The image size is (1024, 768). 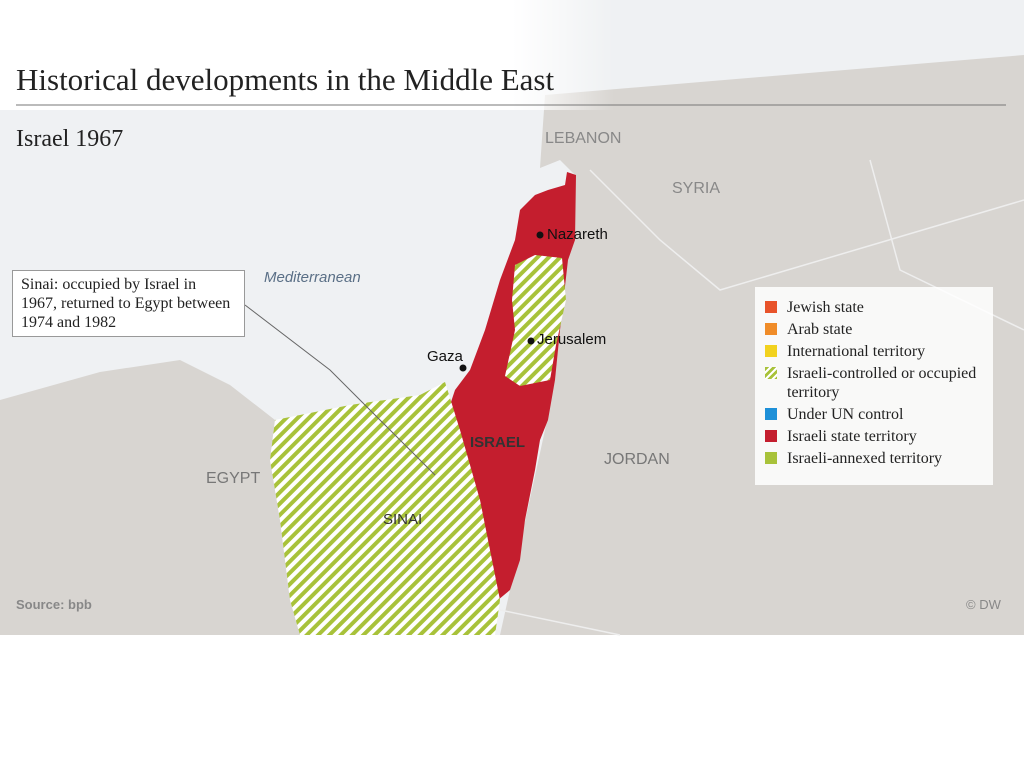 I want to click on legend-item: Under UN control, so click(x=875, y=414).